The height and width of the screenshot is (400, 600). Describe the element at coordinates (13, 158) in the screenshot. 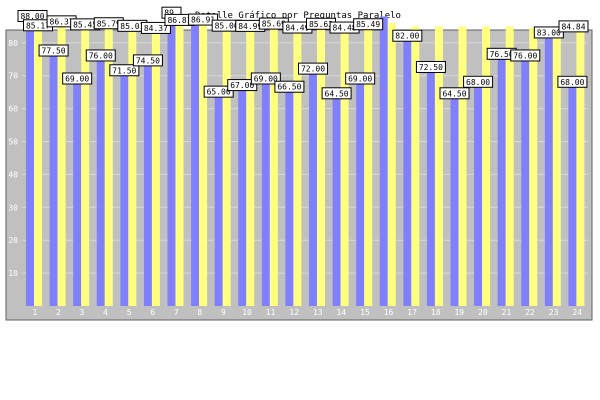

I see `y-axis-ticks: 10 20 30 40 50 60 70 80` at that location.